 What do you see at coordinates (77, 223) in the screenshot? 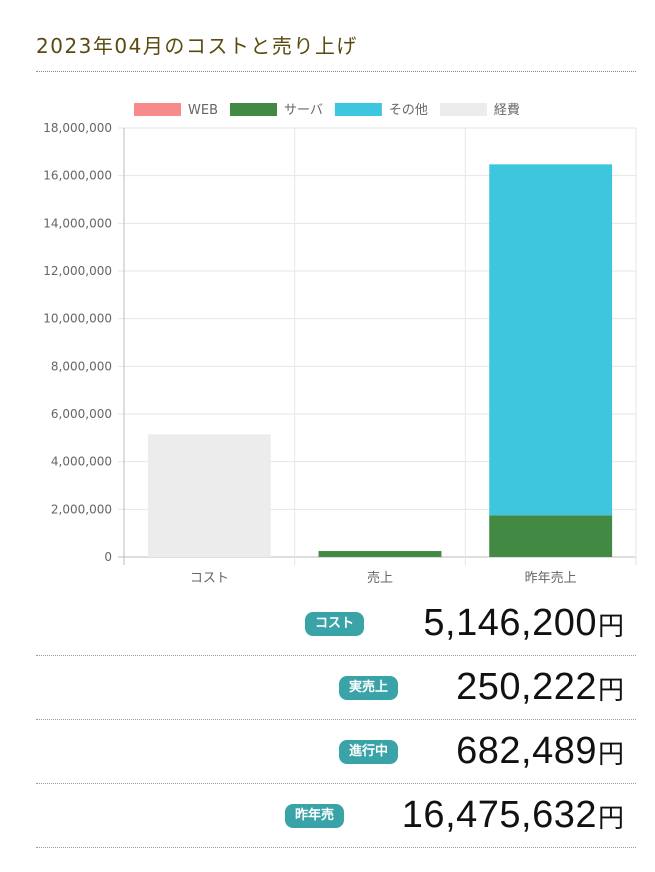
I see `y-tick-label-7: 14,000,000` at bounding box center [77, 223].